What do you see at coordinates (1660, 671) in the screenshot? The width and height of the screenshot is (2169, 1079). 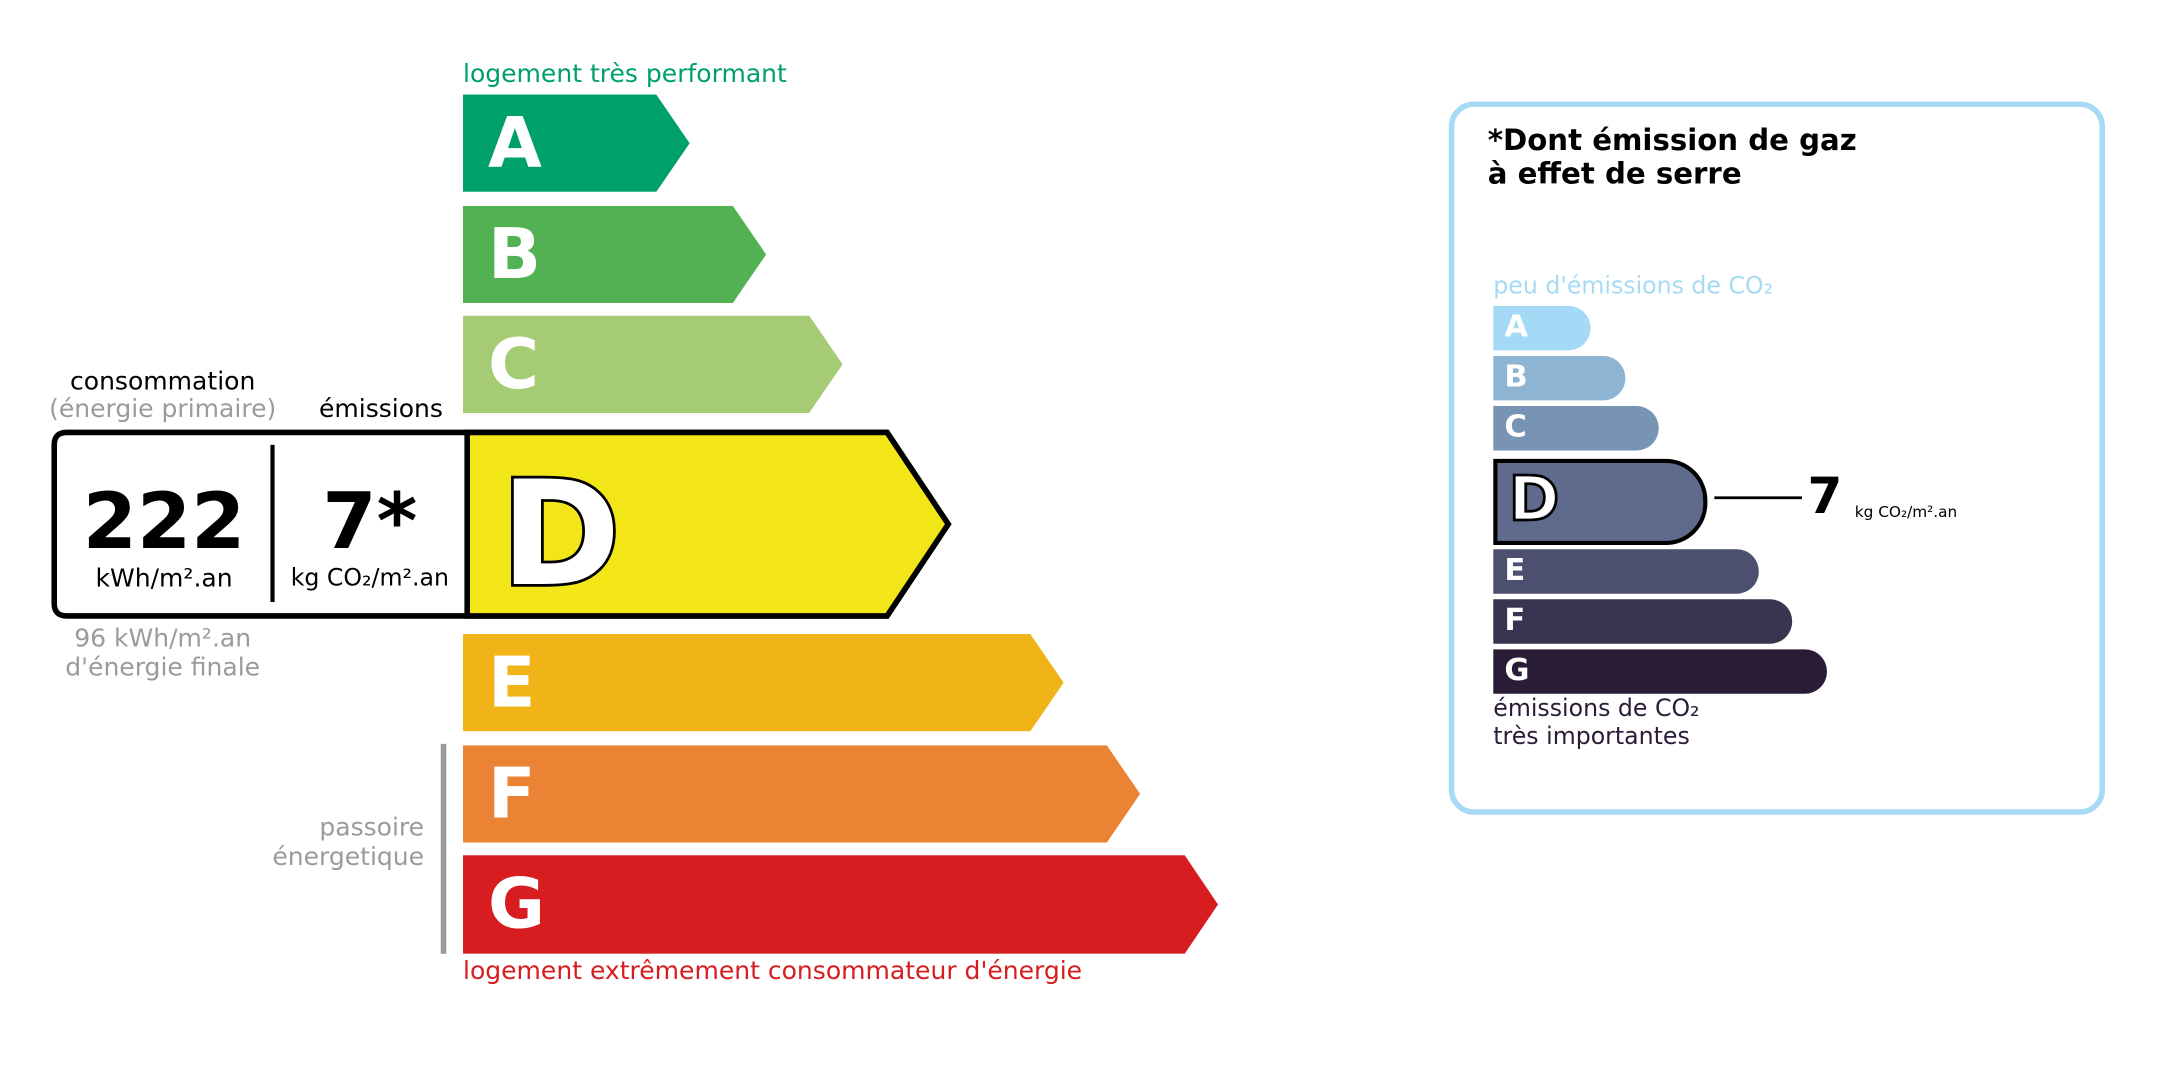 I see `ges-class-g: G` at bounding box center [1660, 671].